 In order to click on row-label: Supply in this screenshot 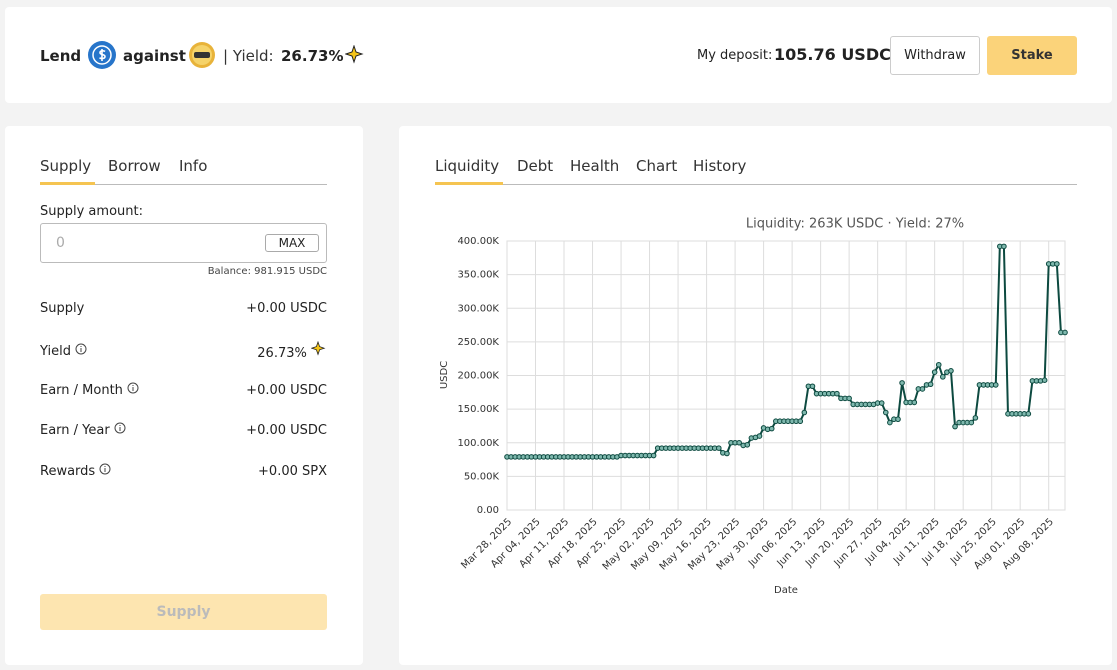, I will do `click(62, 308)`.